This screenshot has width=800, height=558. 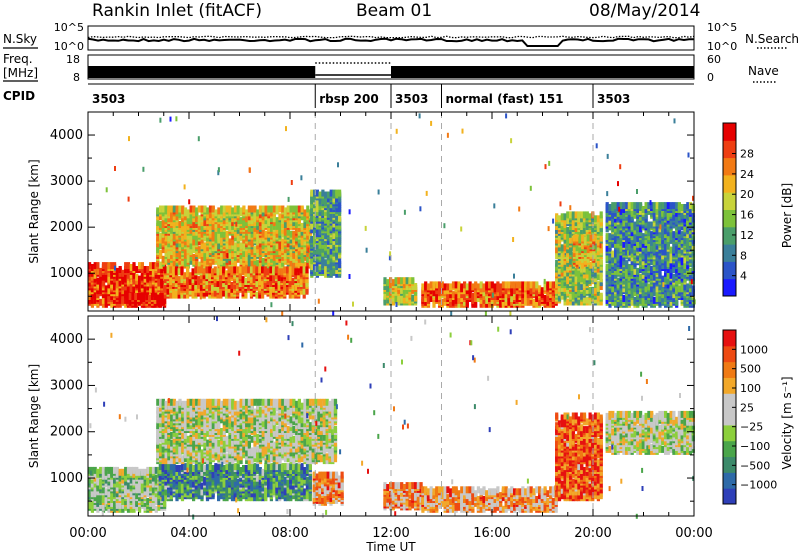 I want to click on y-tick-label: 2000, so click(x=66, y=227).